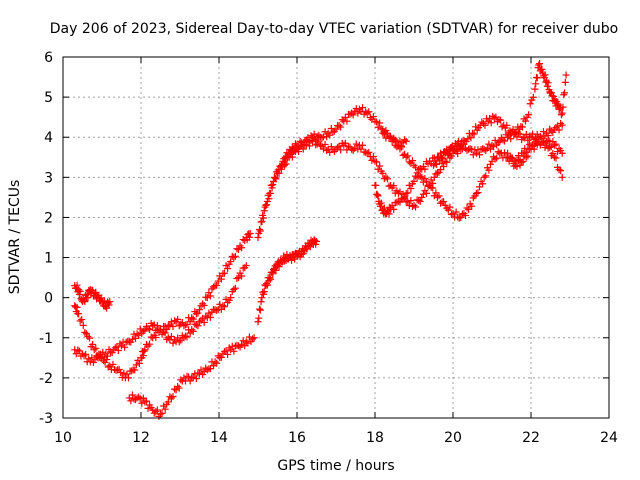 This screenshot has height=480, width=640. What do you see at coordinates (48, 259) in the screenshot?
I see `y-tick-label: 1` at bounding box center [48, 259].